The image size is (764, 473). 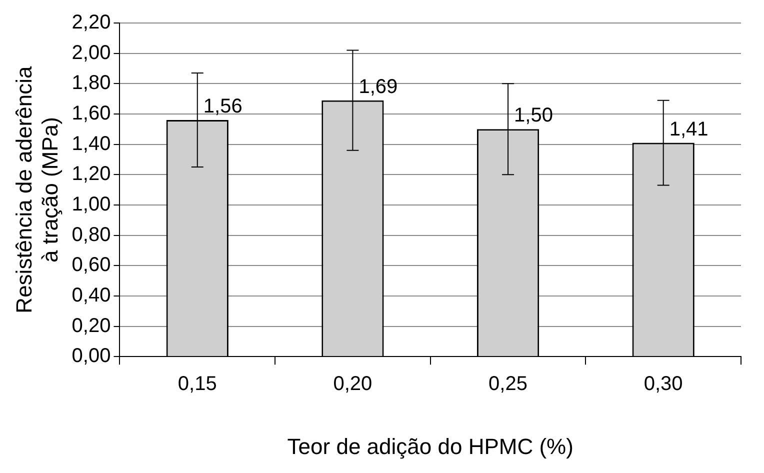 I want to click on y-tick-label: 0,00, so click(x=91, y=356).